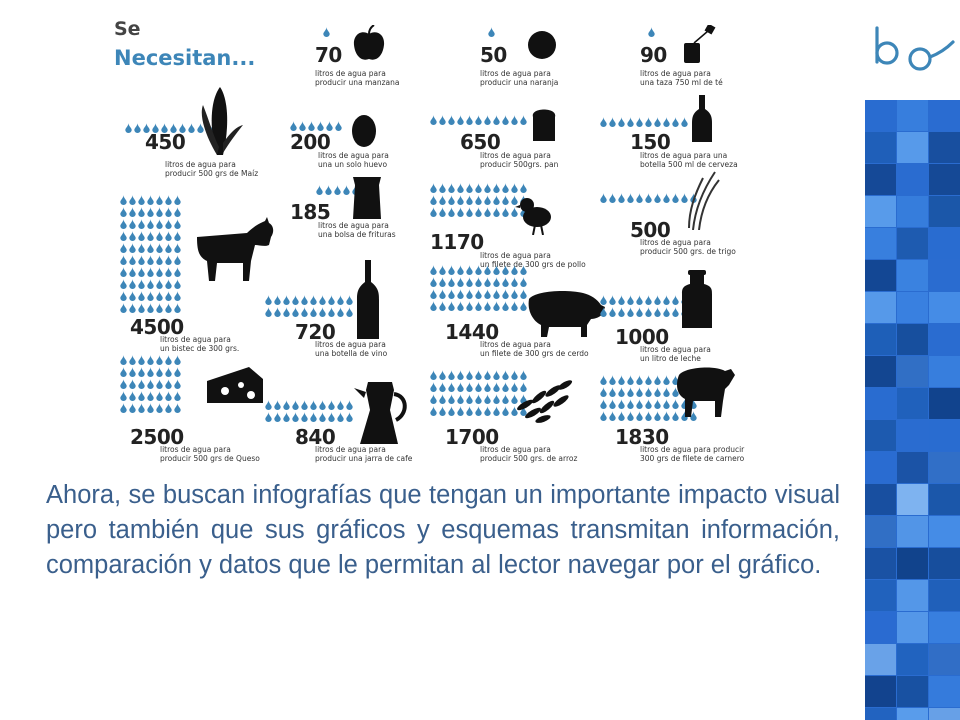 This screenshot has height=720, width=960. I want to click on caption-line: producir 500 grs de Queso, so click(210, 458).